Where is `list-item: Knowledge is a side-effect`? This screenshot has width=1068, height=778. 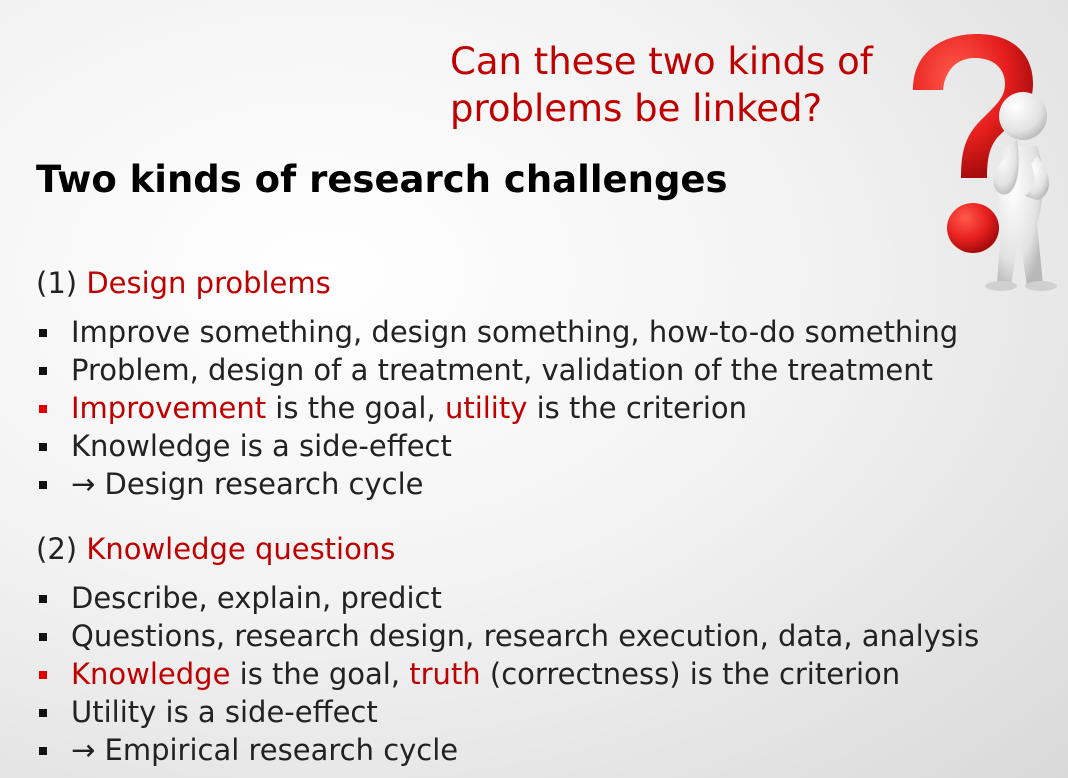 list-item: Knowledge is a side-effect is located at coordinates (497, 446).